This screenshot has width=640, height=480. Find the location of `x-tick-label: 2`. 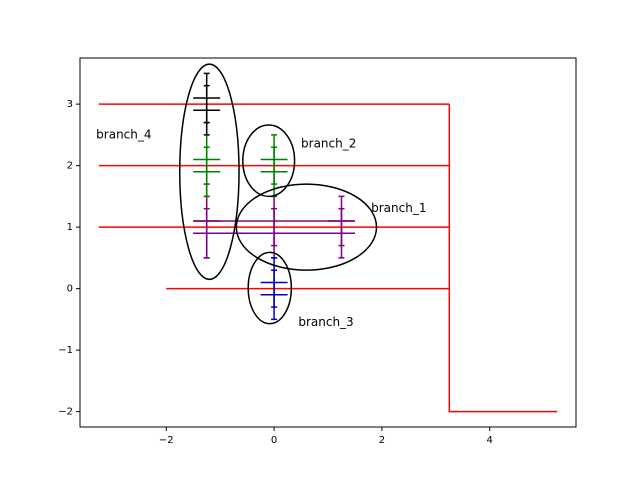

x-tick-label: 2 is located at coordinates (382, 440).